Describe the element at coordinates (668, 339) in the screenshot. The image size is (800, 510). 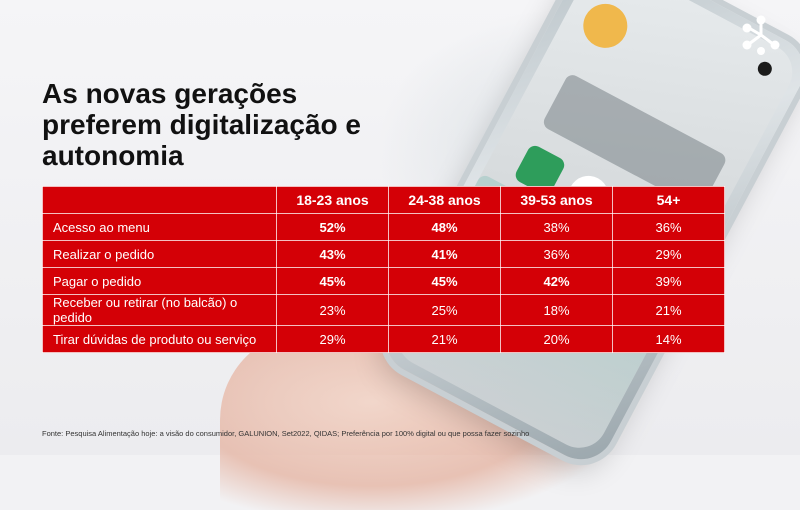
I see `table-cell: 14%` at that location.